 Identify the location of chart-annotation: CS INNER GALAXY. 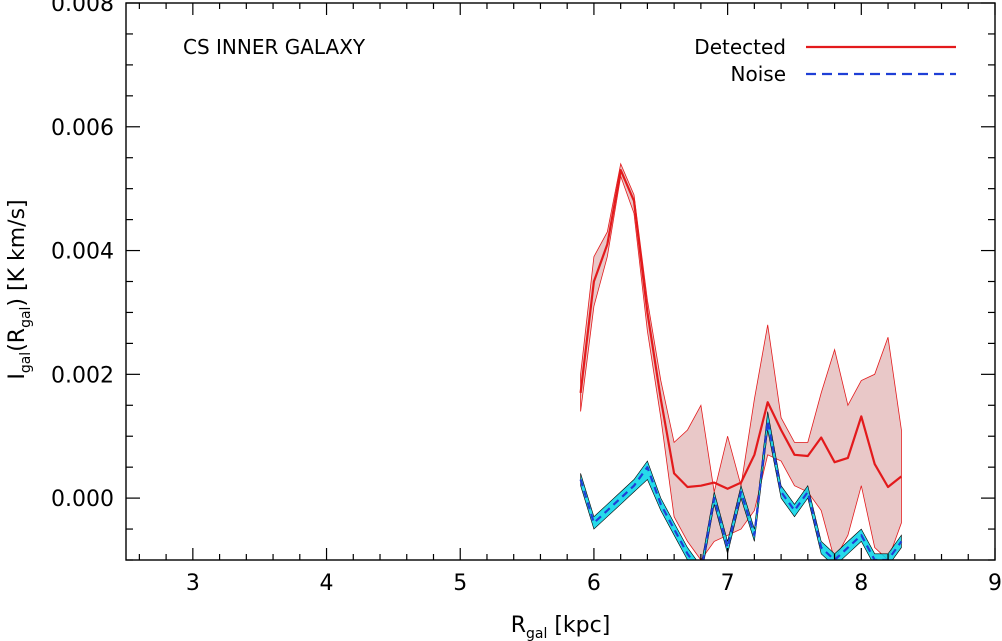
(274, 47).